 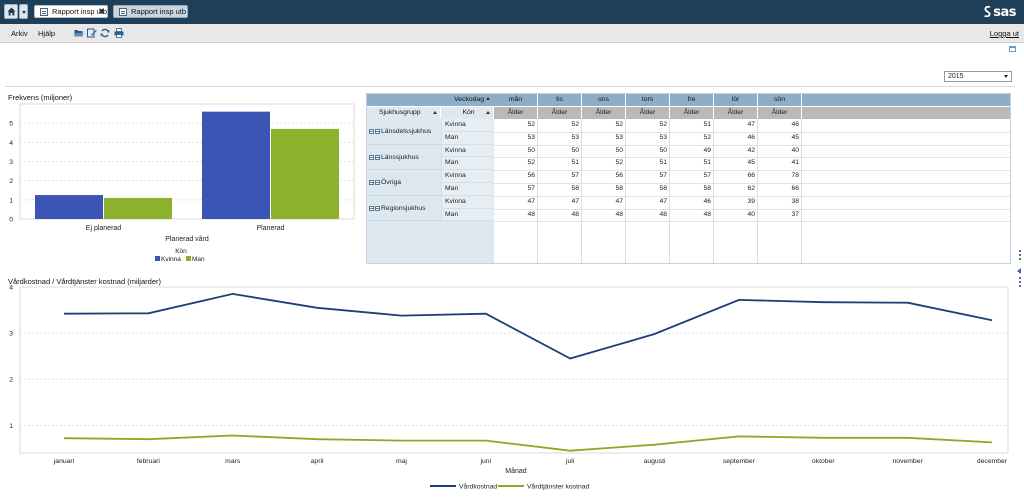 I want to click on close-icon: ✖, so click(x=101, y=11).